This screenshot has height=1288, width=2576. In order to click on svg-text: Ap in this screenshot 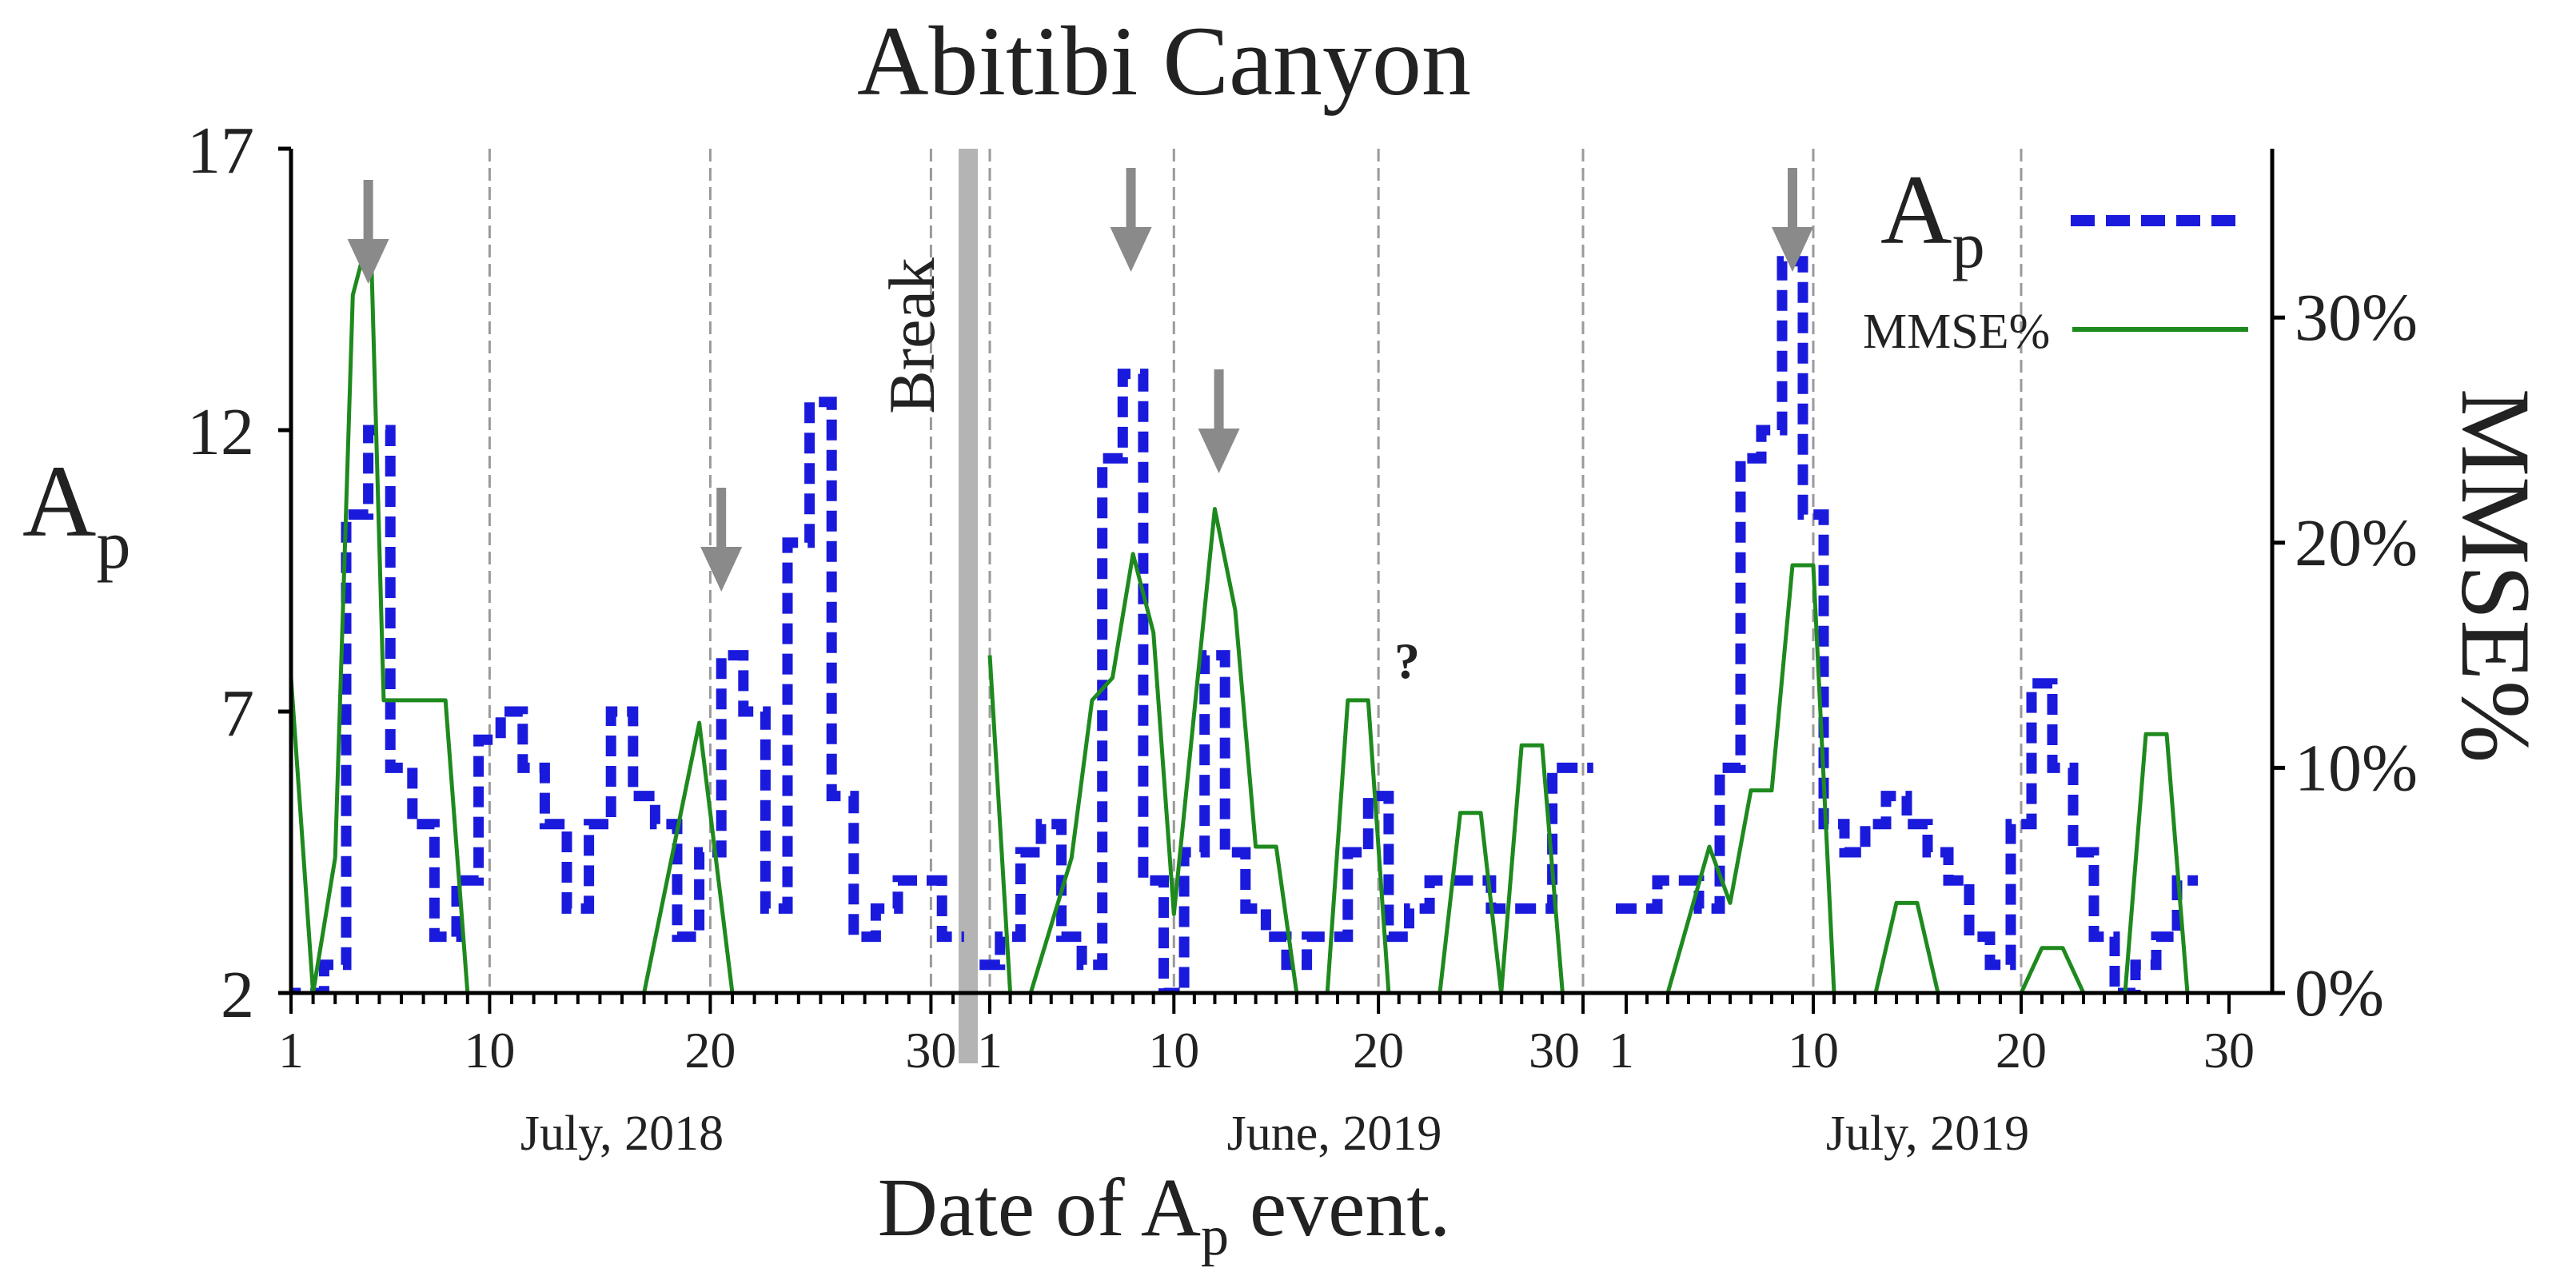, I will do `click(76, 514)`.